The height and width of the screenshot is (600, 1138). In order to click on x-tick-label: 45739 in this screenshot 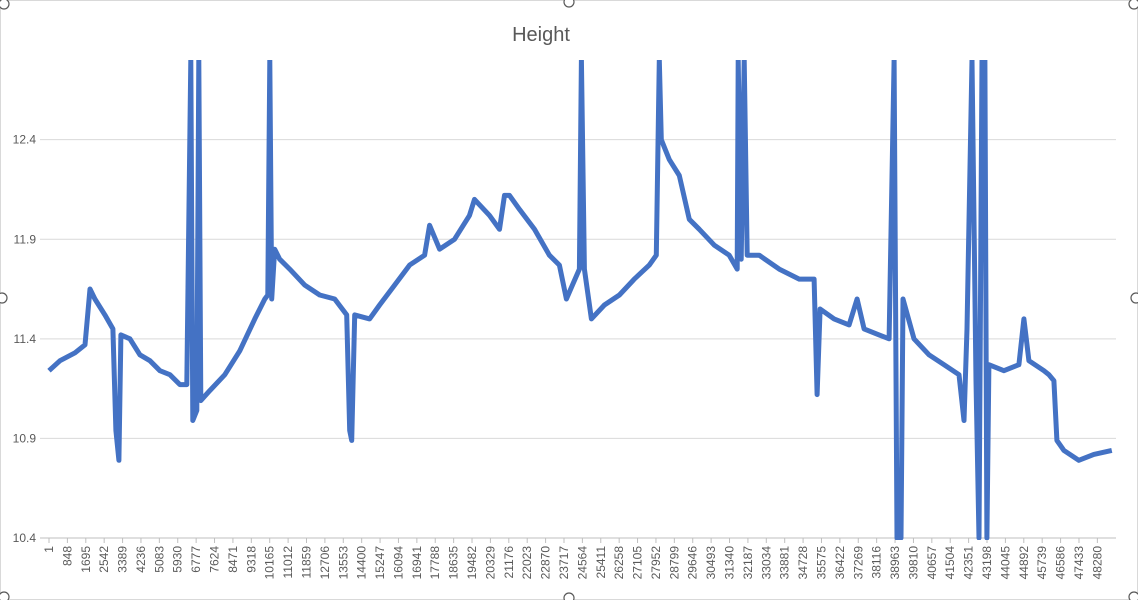, I will do `click(1042, 563)`.